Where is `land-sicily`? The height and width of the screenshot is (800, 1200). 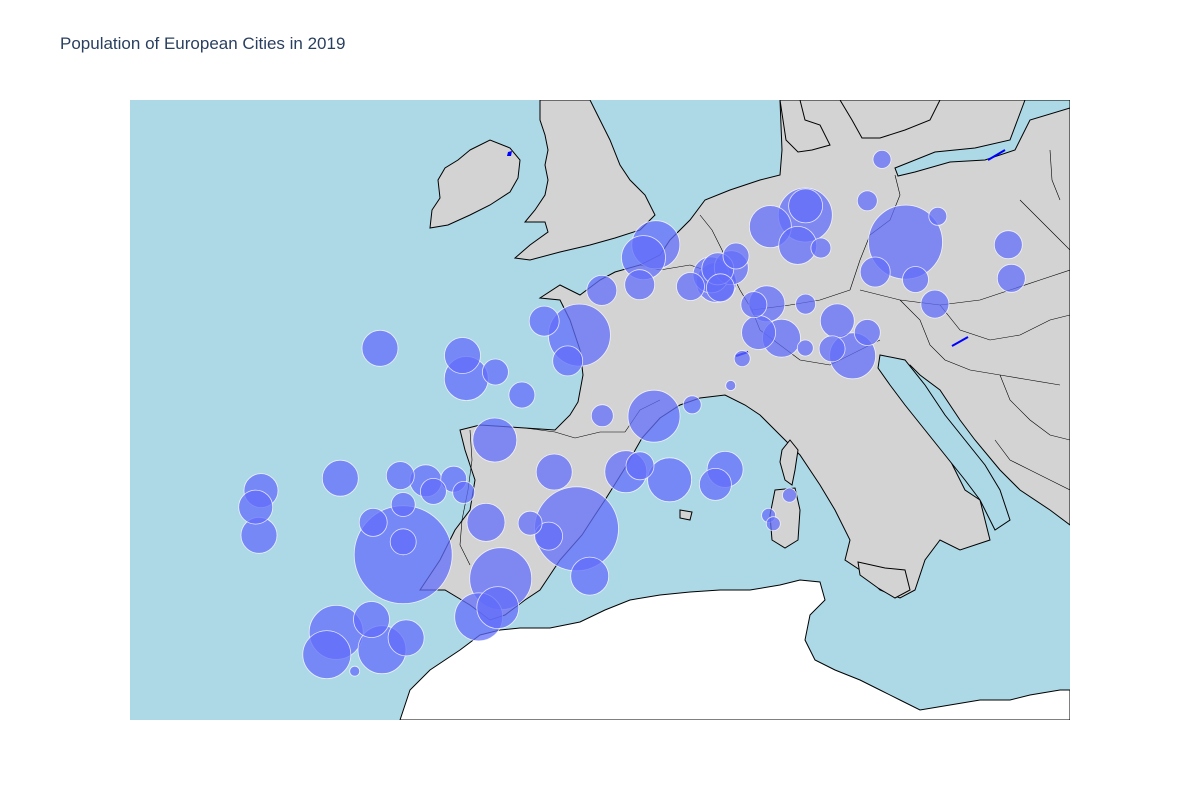 land-sicily is located at coordinates (884, 580).